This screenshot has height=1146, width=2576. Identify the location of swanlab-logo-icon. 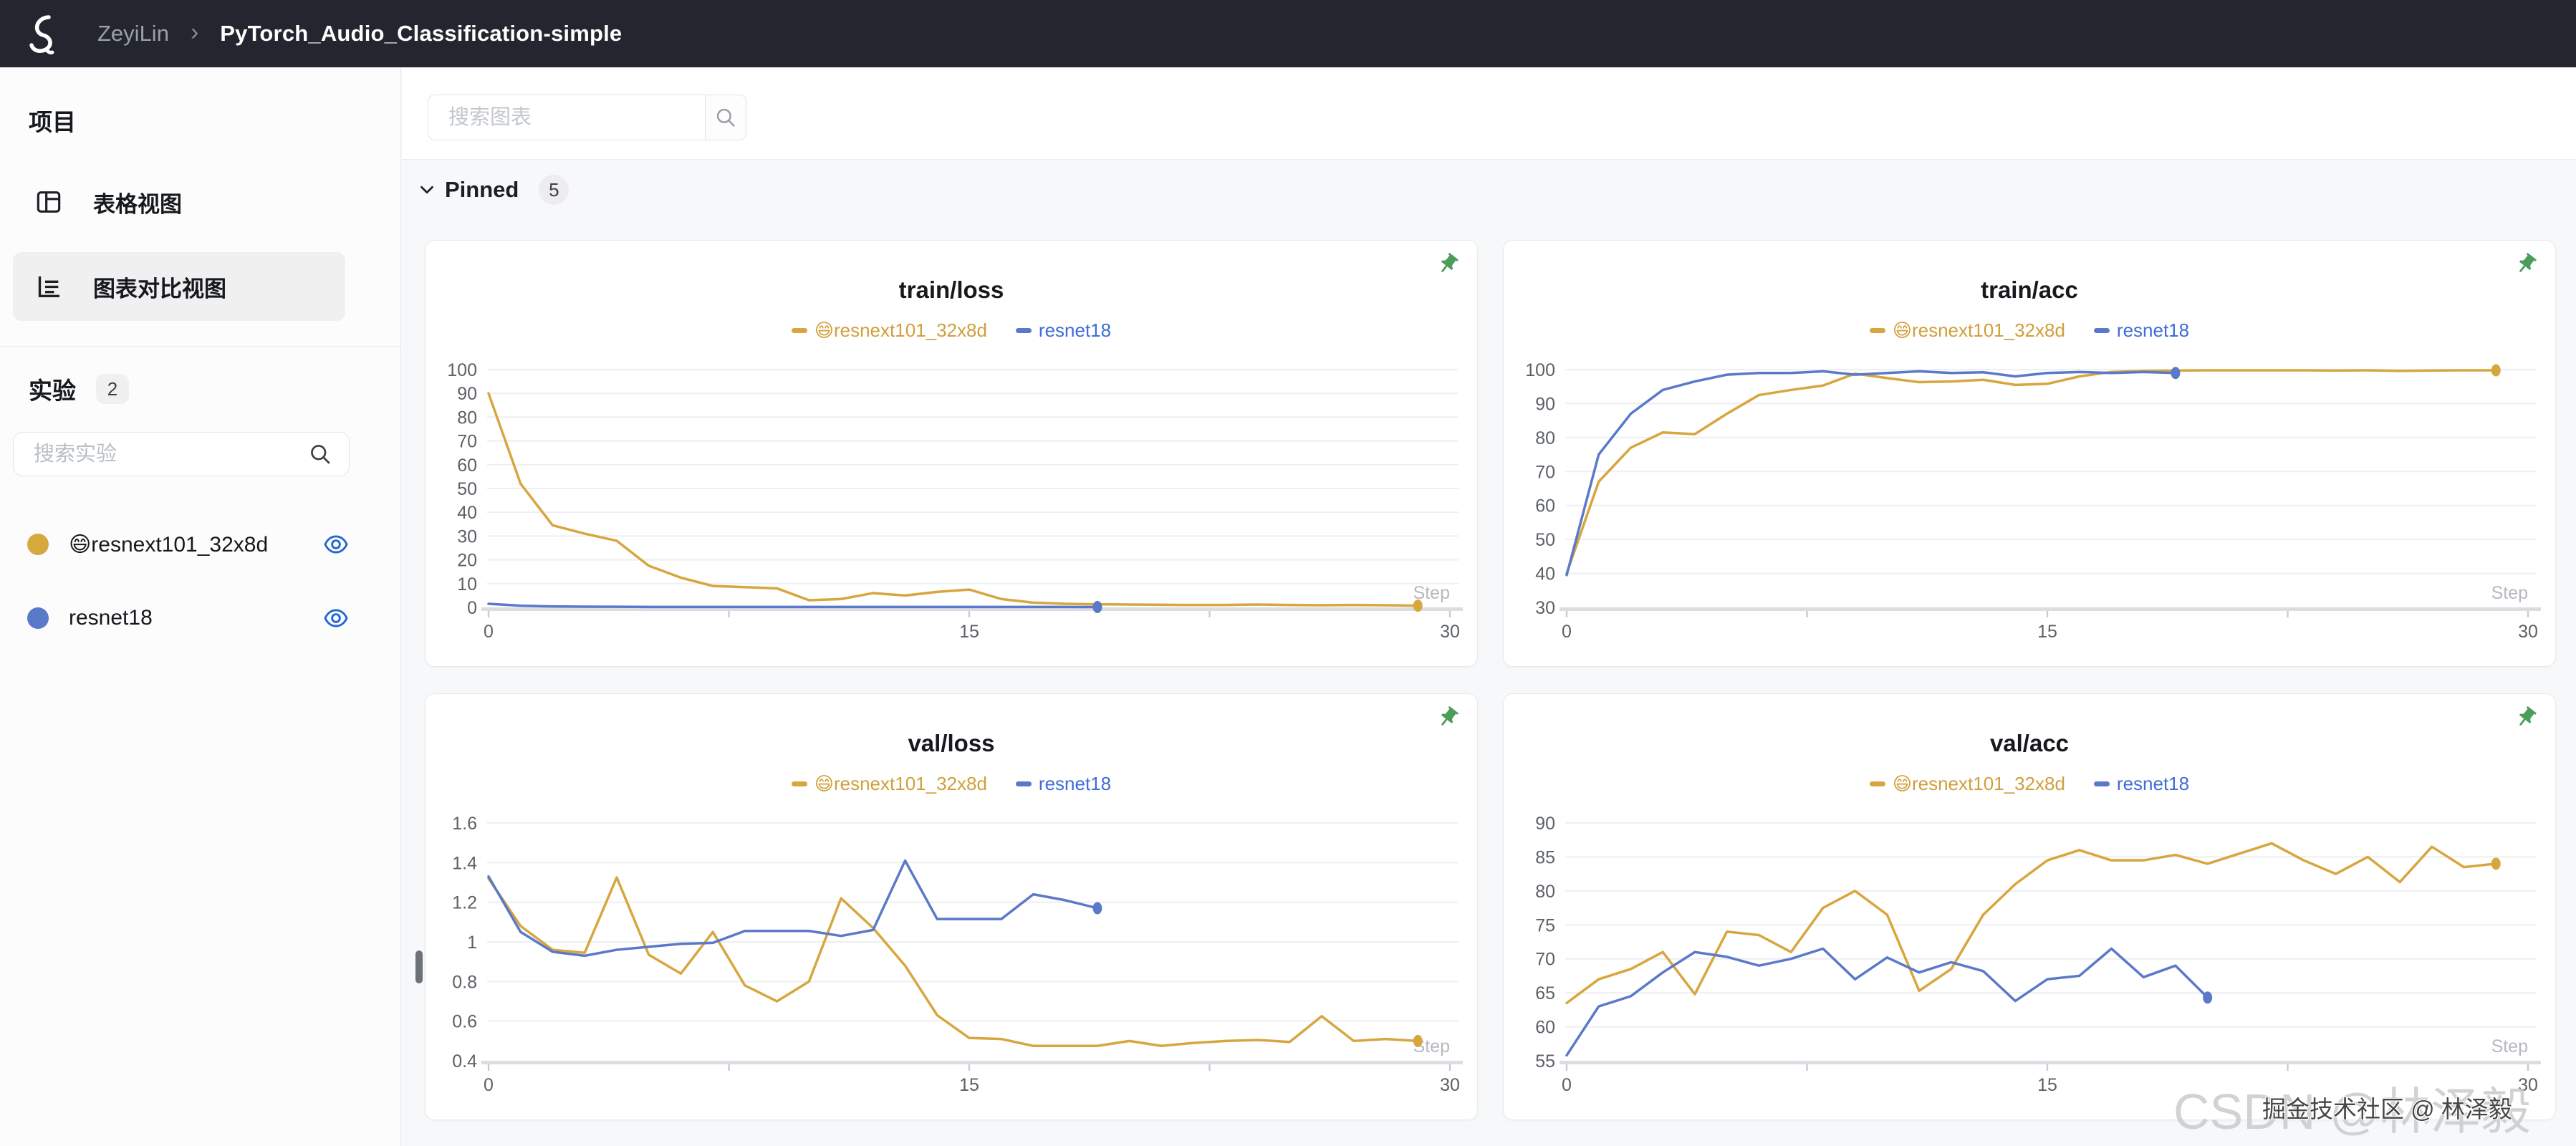
(41, 34).